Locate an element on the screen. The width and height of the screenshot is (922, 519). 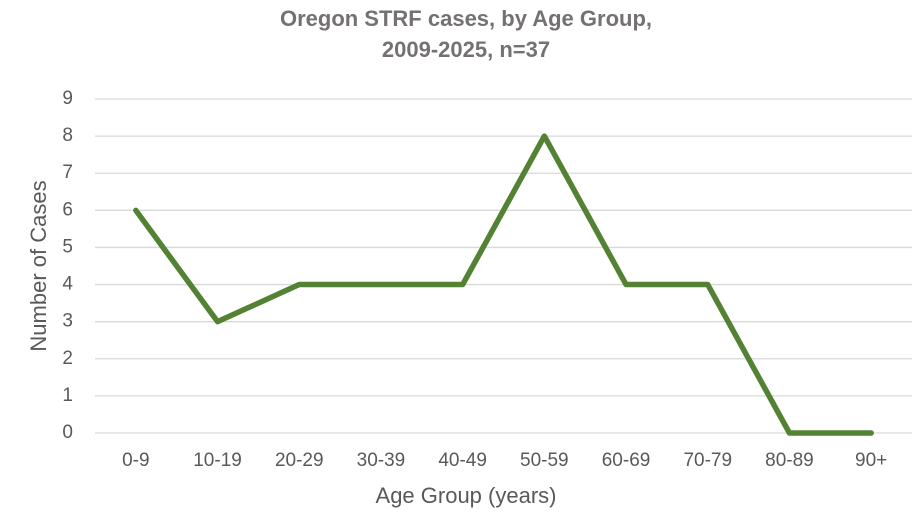
x-tick-label: 50-59 is located at coordinates (544, 460).